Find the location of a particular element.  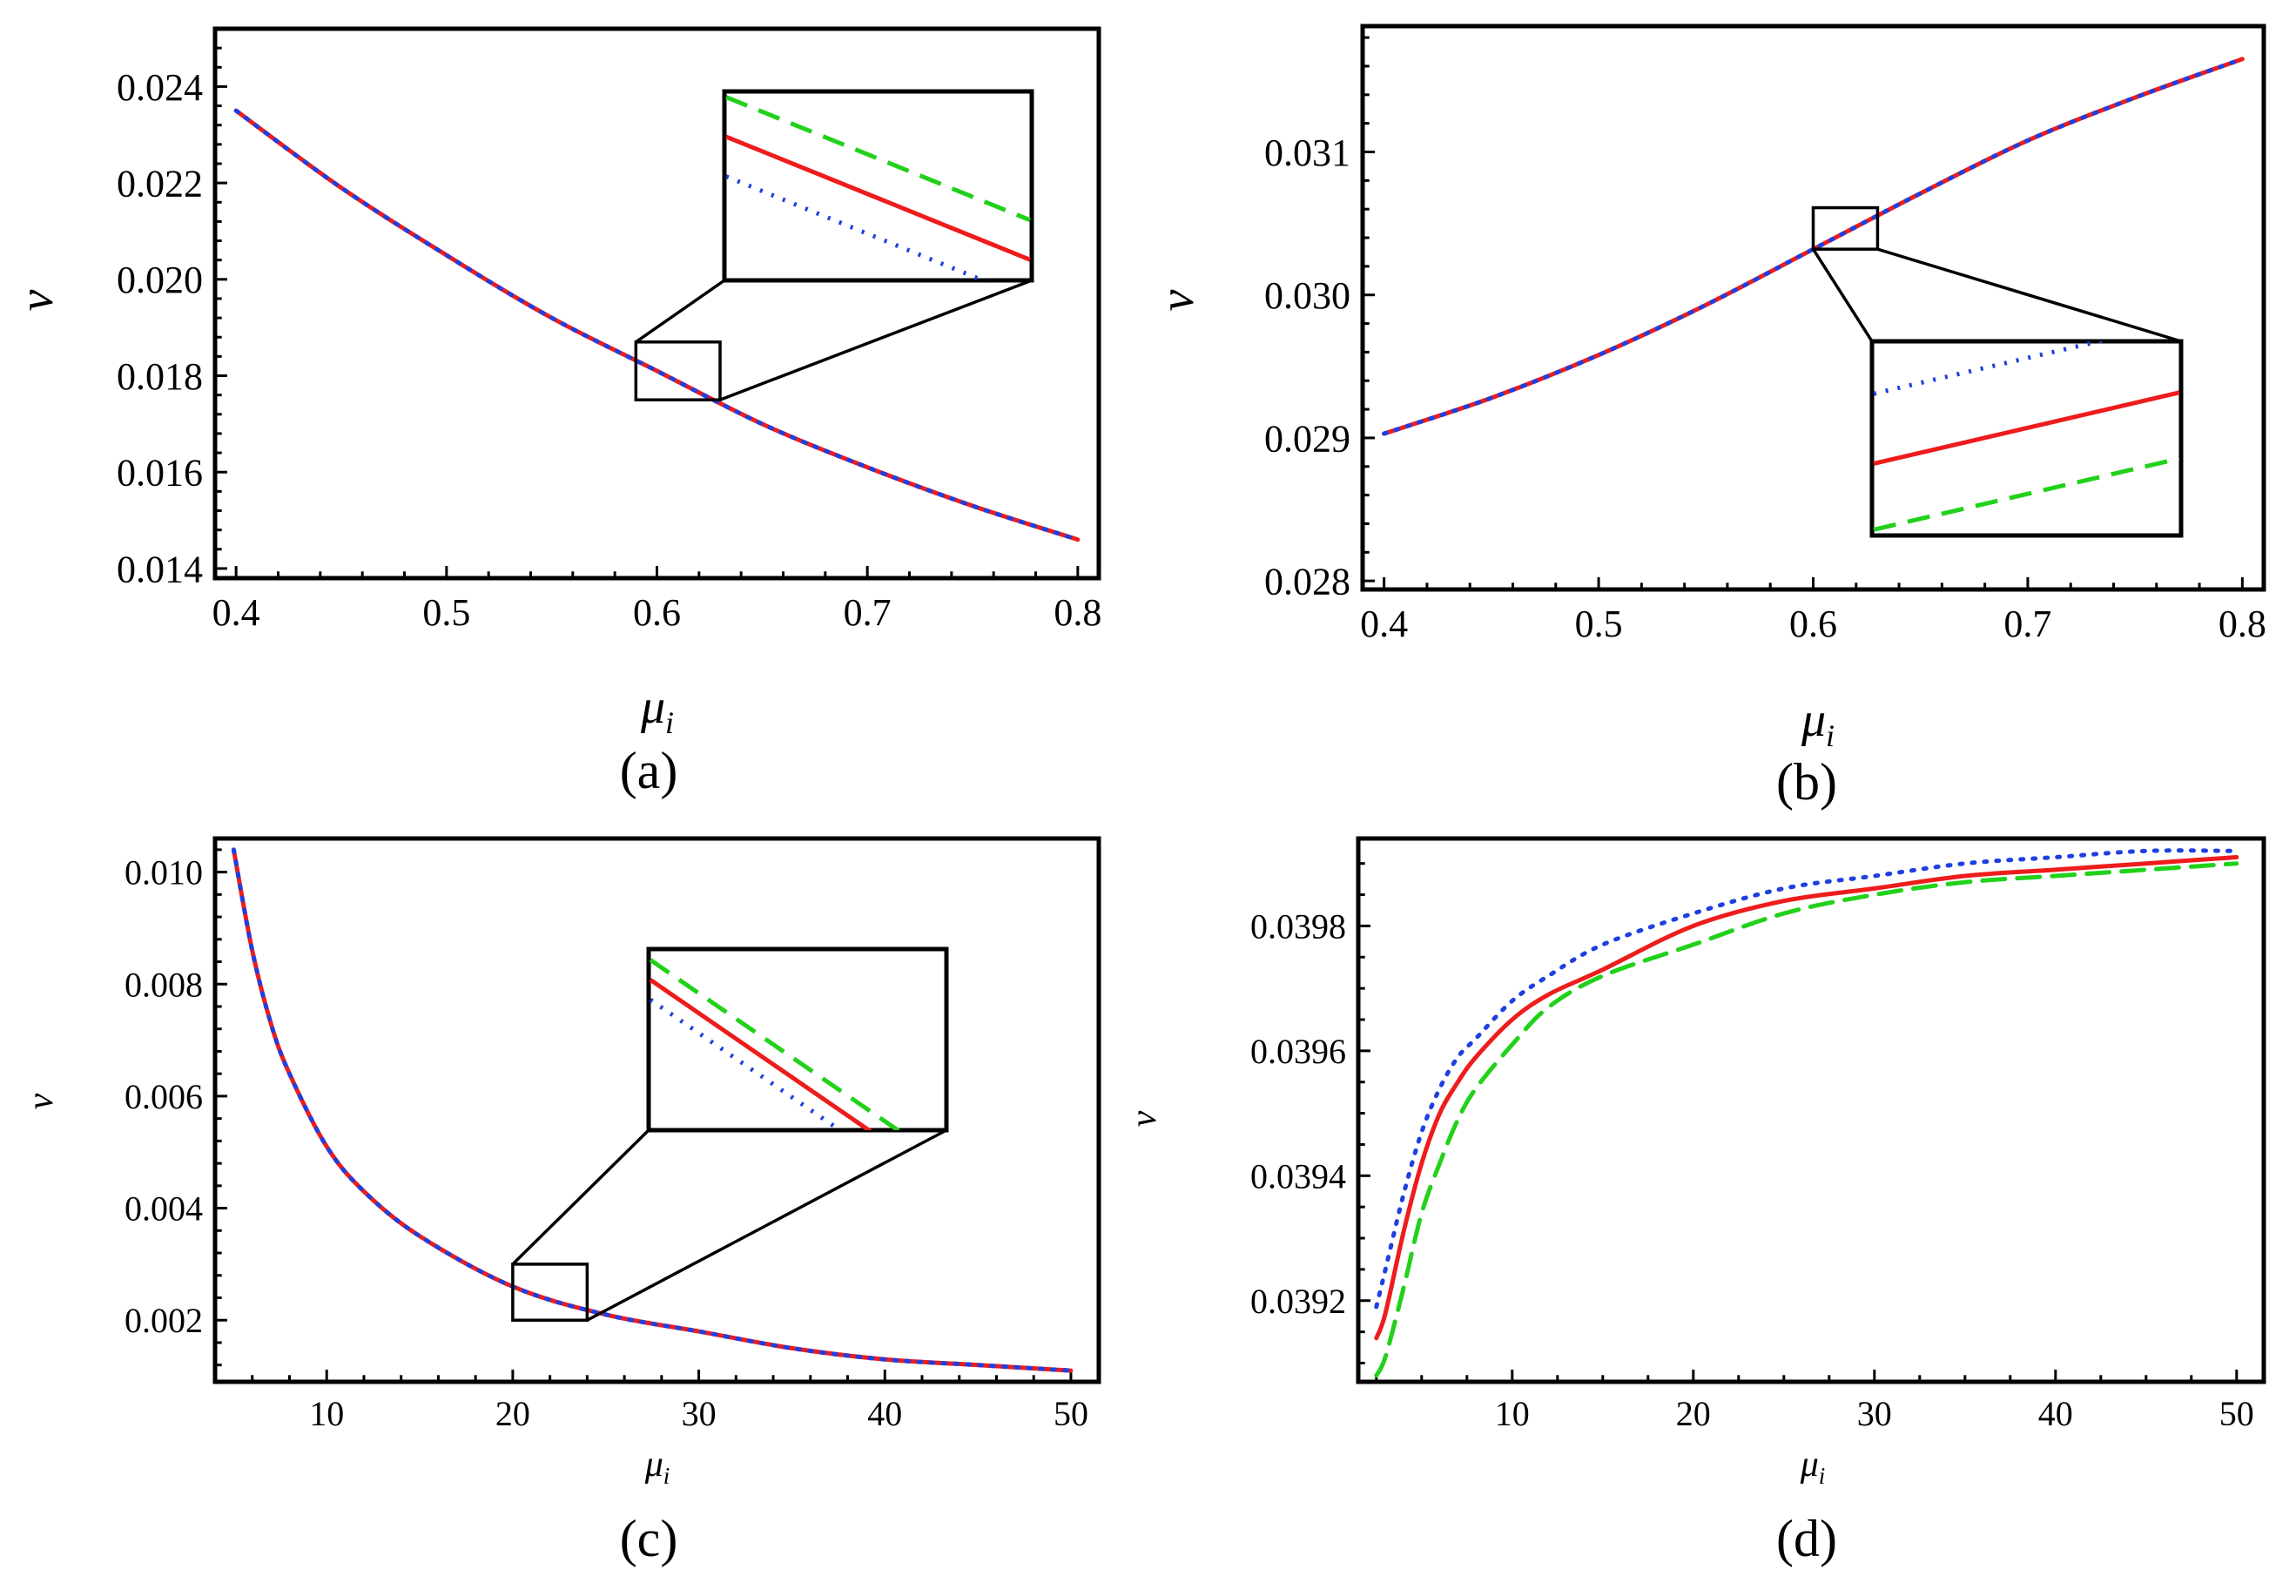

y-tick-label: 0.0398 is located at coordinates (1298, 926).